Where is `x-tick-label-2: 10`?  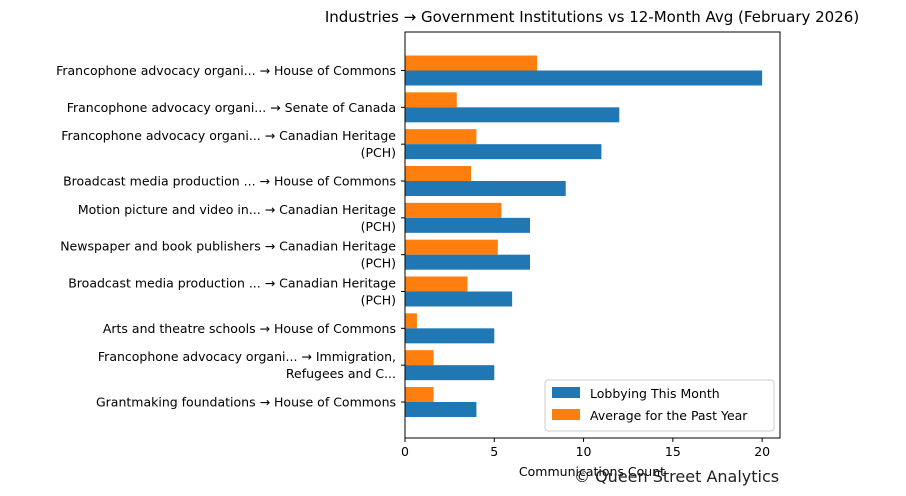
x-tick-label-2: 10 is located at coordinates (584, 451).